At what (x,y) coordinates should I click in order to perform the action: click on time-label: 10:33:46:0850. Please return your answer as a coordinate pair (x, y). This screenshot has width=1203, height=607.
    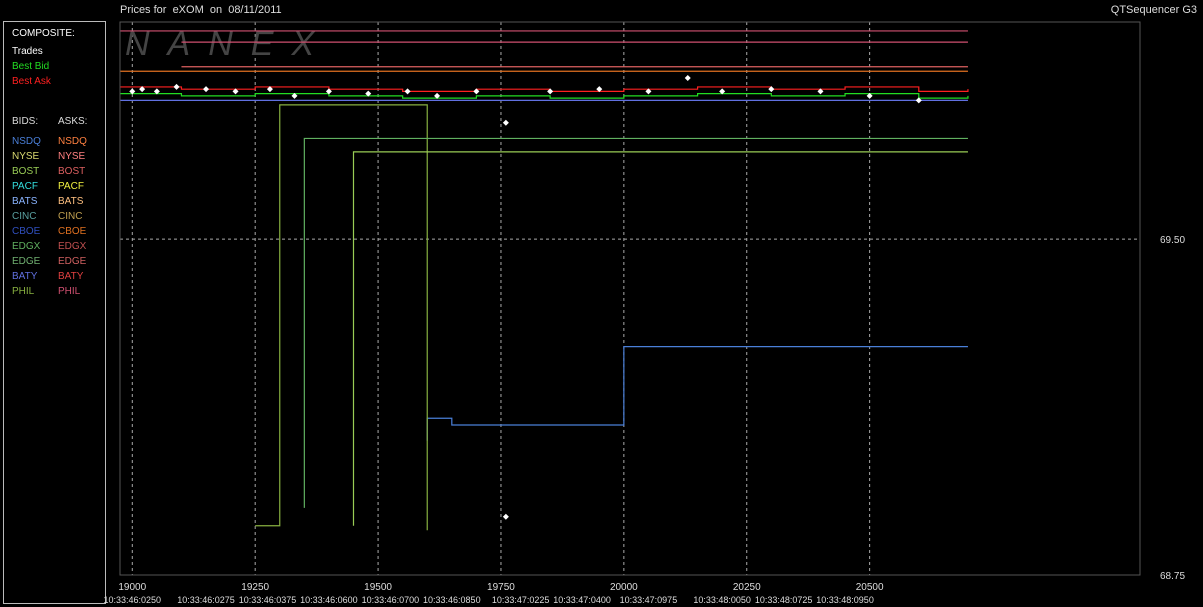
    Looking at the image, I should click on (452, 600).